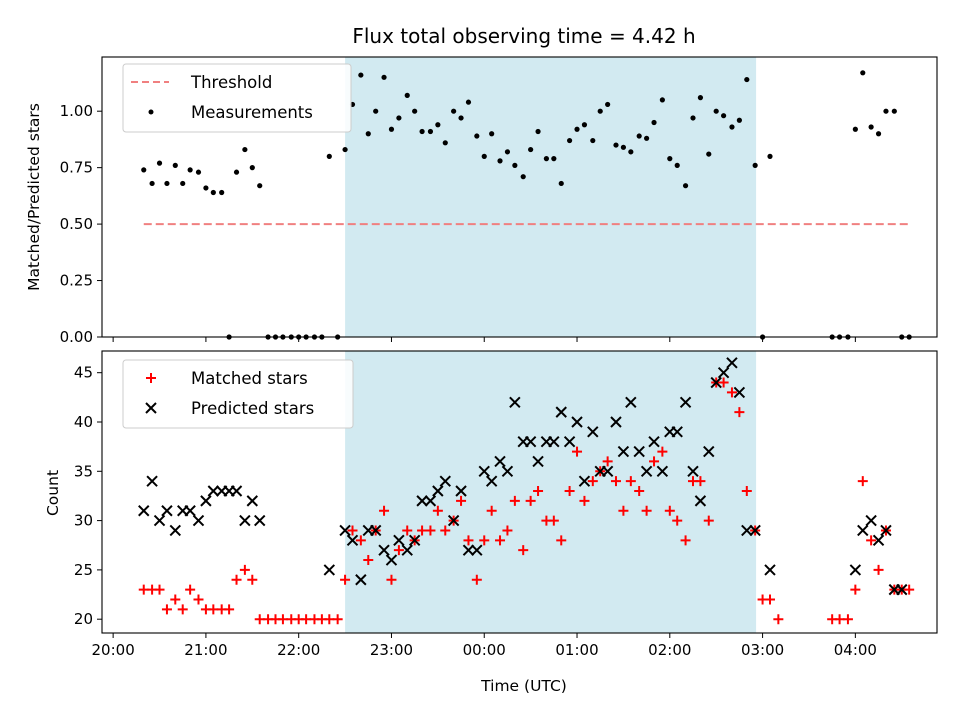  I want to click on legend-predicted-swatch, so click(151, 408).